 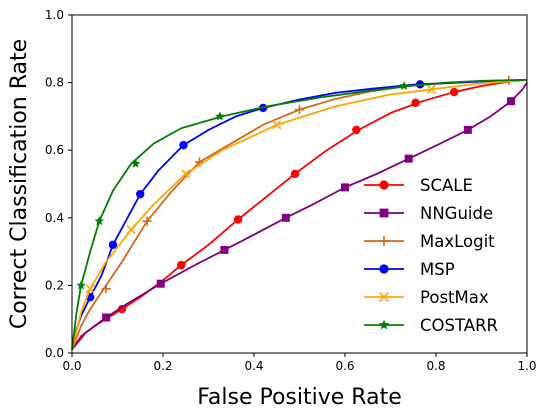 I want to click on legend: SCALE NNGuide MaxLogit MSP PostMax COSTARR, so click(x=431, y=255).